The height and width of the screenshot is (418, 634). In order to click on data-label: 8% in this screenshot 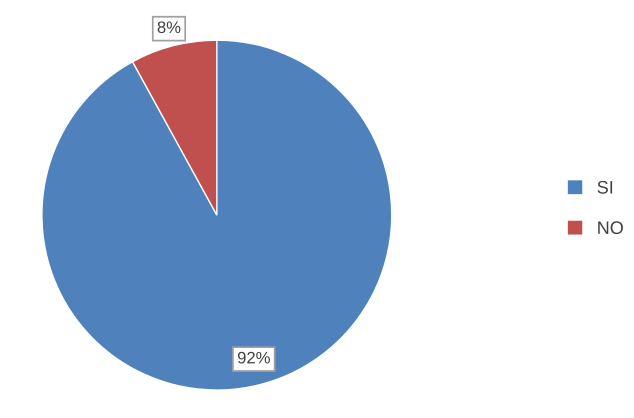, I will do `click(169, 27)`.